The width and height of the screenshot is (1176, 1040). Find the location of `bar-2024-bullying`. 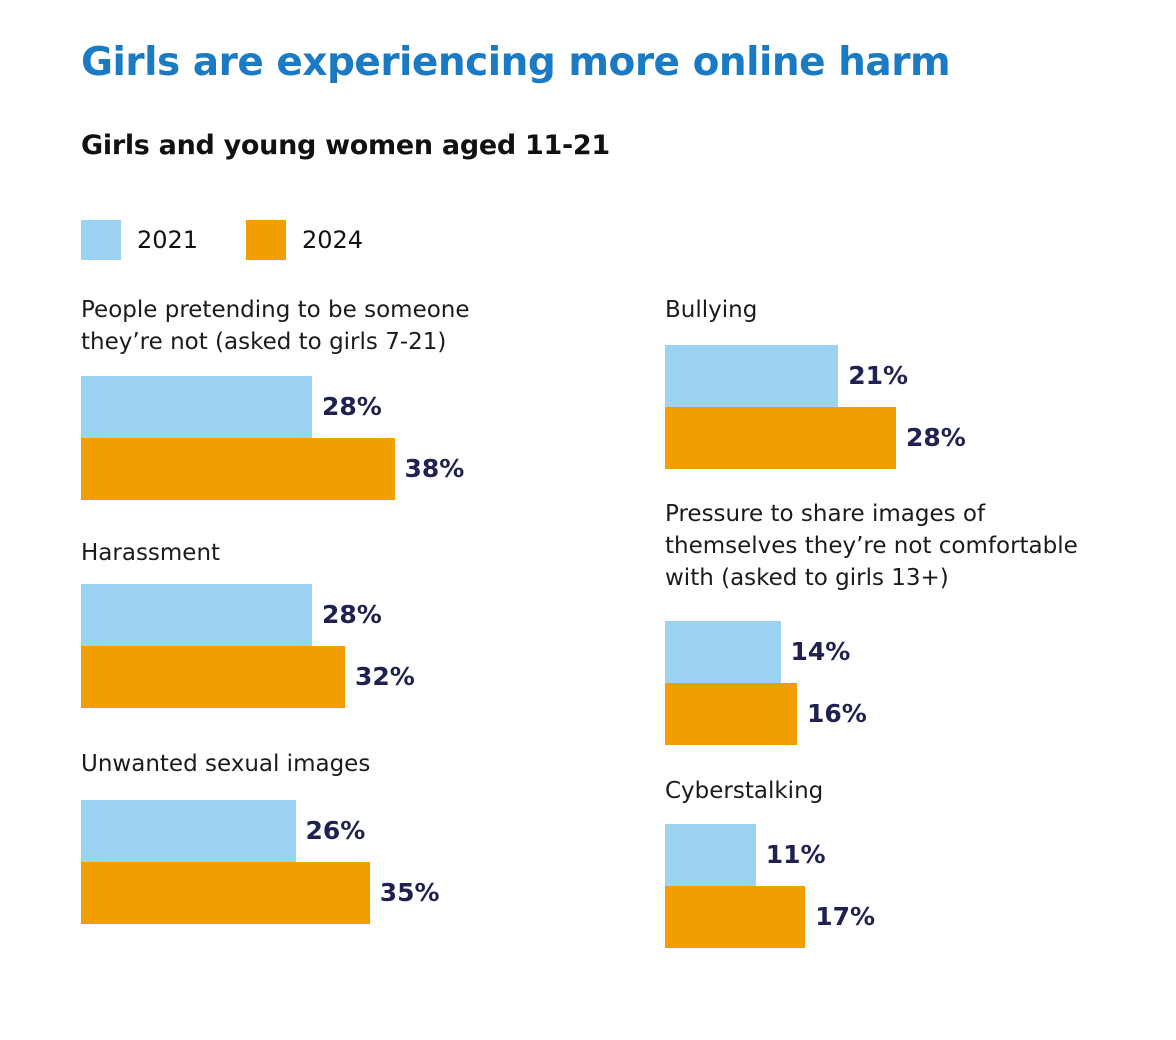

bar-2024-bullying is located at coordinates (780, 438).